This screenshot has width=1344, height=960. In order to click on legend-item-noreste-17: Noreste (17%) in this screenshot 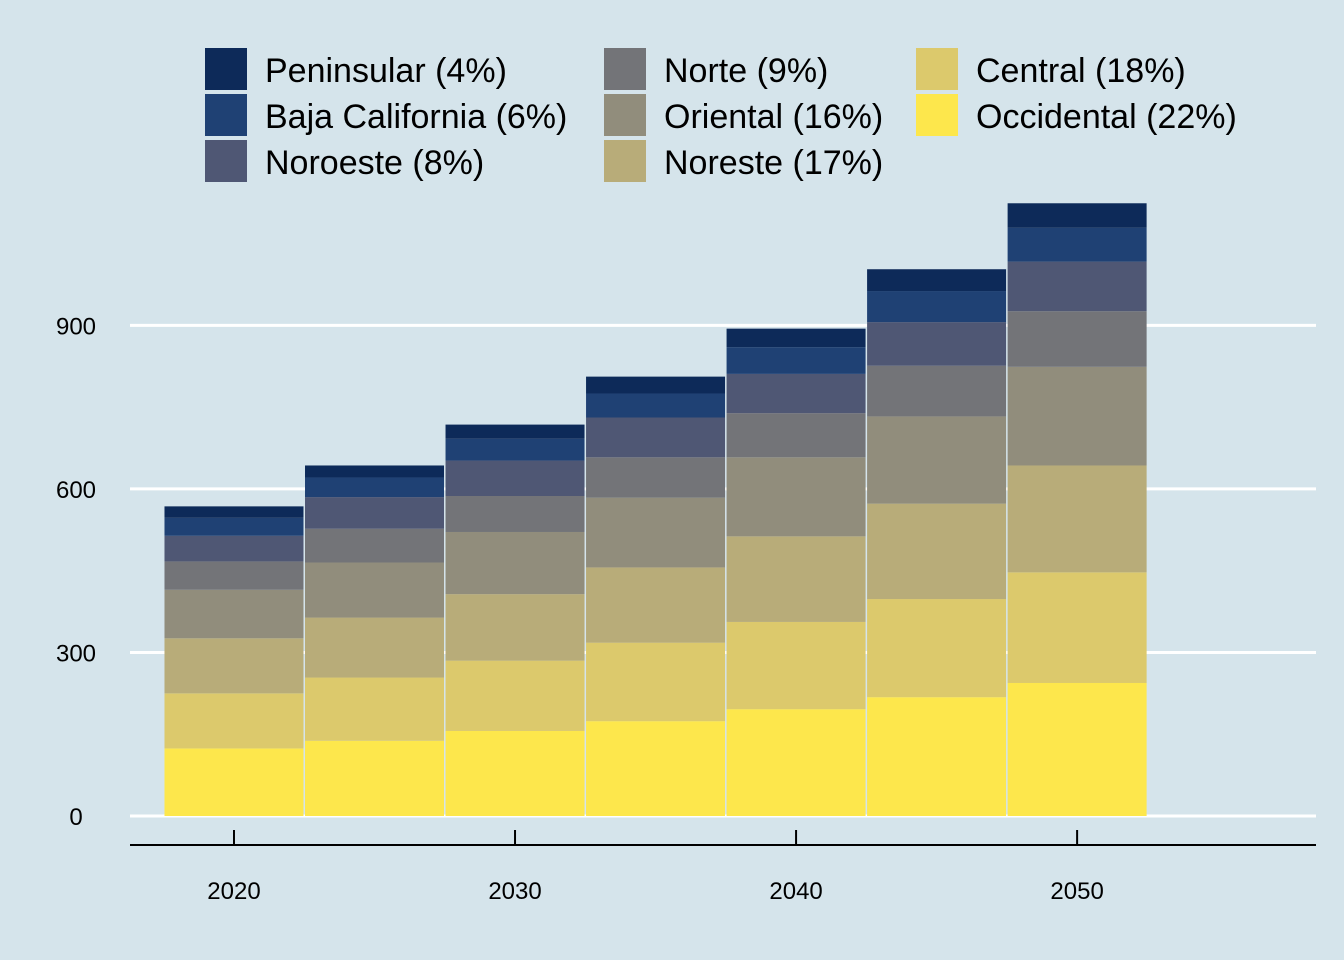, I will do `click(743, 161)`.